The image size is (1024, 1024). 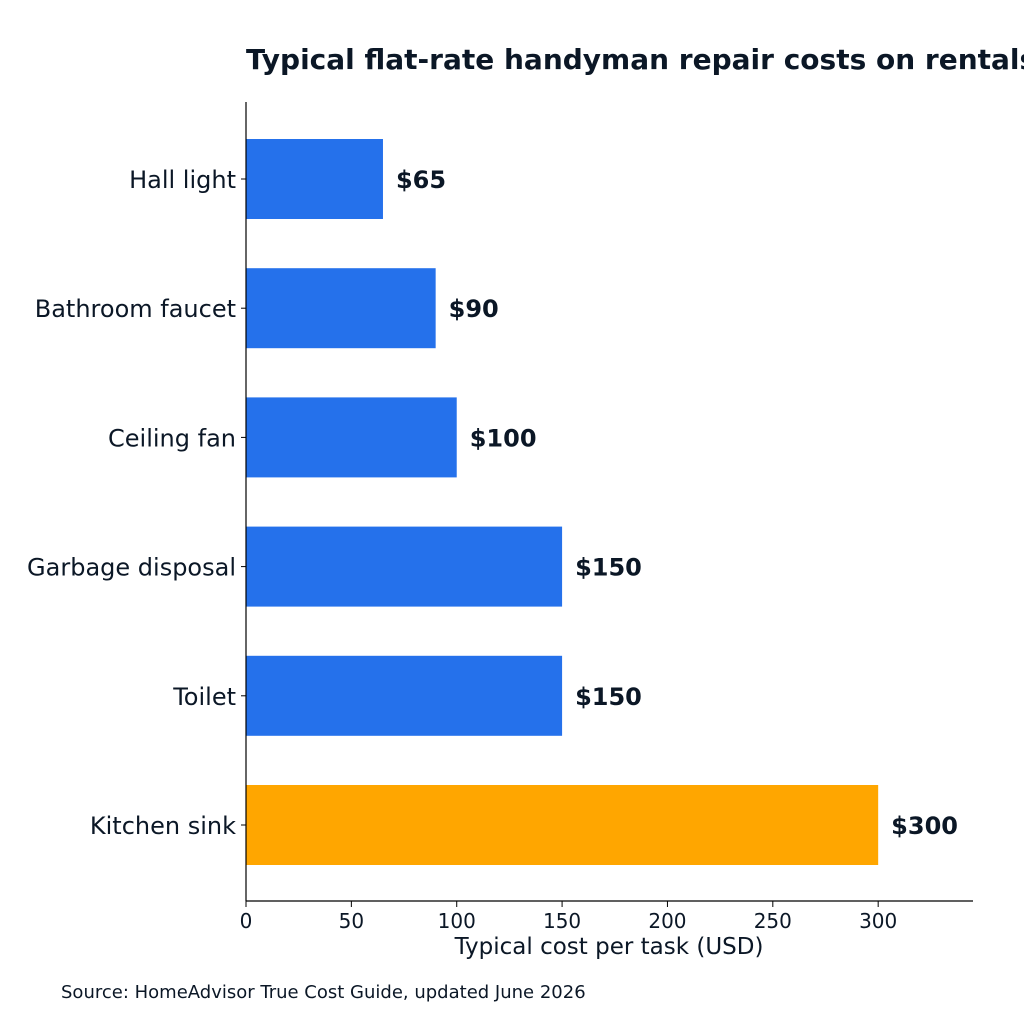 What do you see at coordinates (163, 826) in the screenshot?
I see `category-label: Kitchen sink` at bounding box center [163, 826].